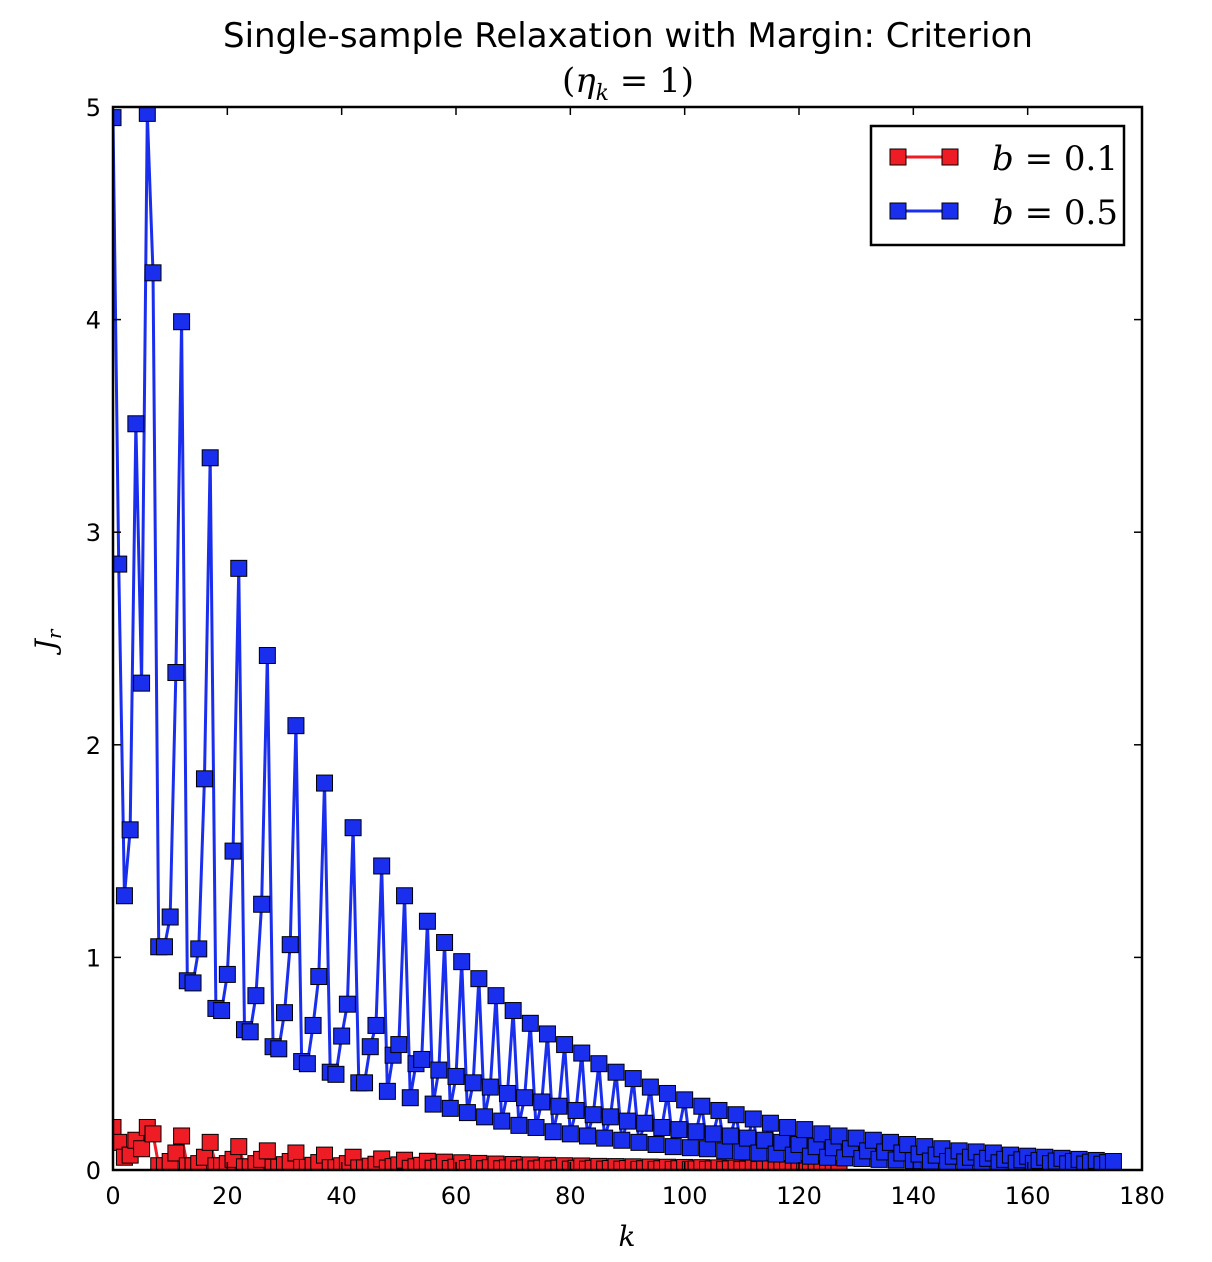 The width and height of the screenshot is (1212, 1262). Describe the element at coordinates (93, 533) in the screenshot. I see `y-tick-label: 3` at that location.